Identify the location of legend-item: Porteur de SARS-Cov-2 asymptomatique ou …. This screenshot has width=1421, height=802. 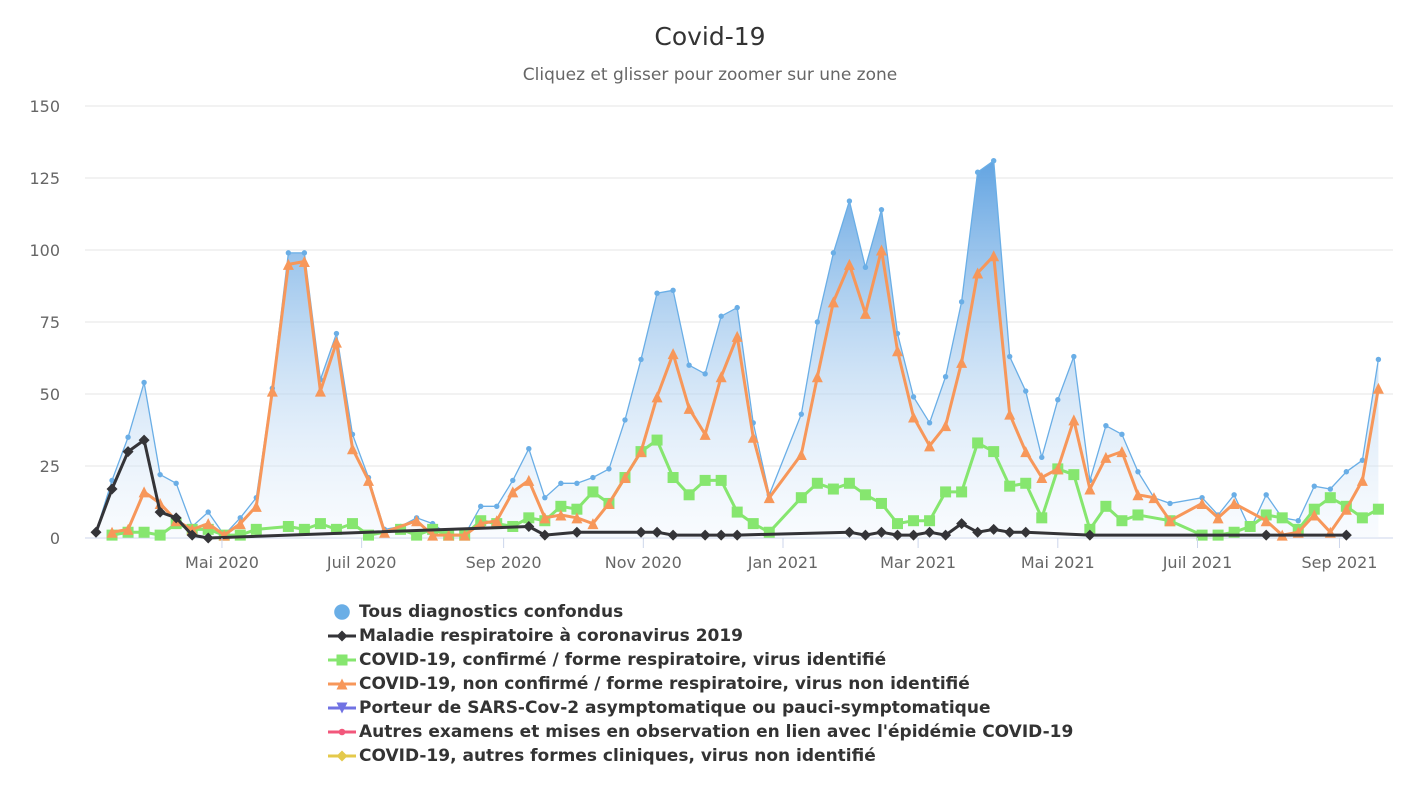
(700, 708).